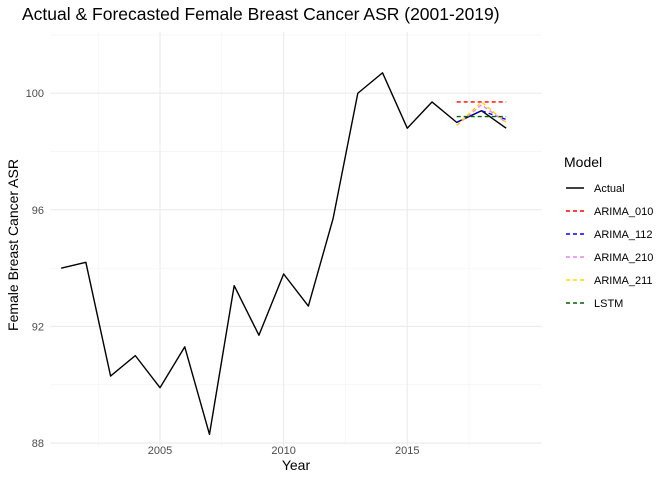 This screenshot has height=480, width=672. I want to click on legend-item: ARIMA_010, so click(609, 212).